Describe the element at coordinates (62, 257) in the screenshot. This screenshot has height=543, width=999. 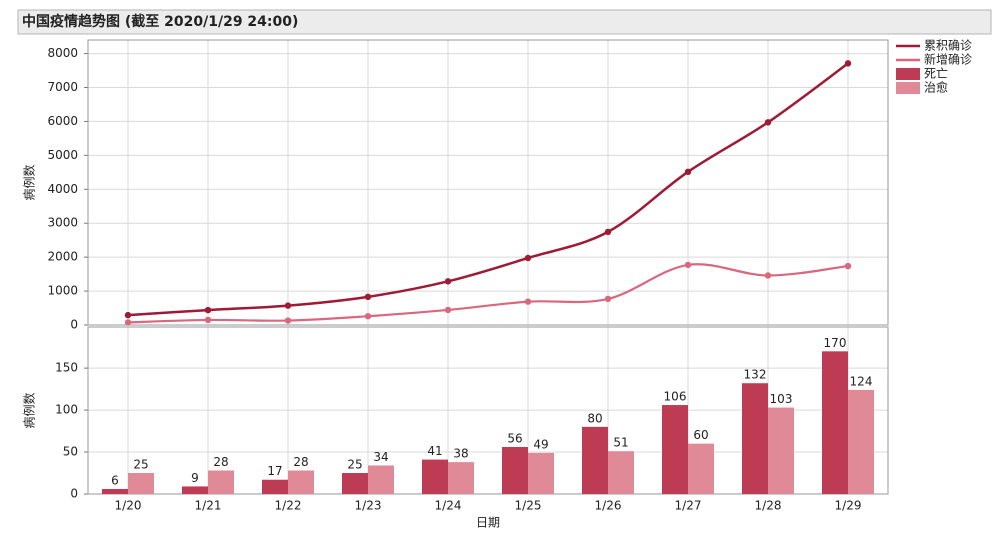
I see `y-tick-label: 2000` at that location.